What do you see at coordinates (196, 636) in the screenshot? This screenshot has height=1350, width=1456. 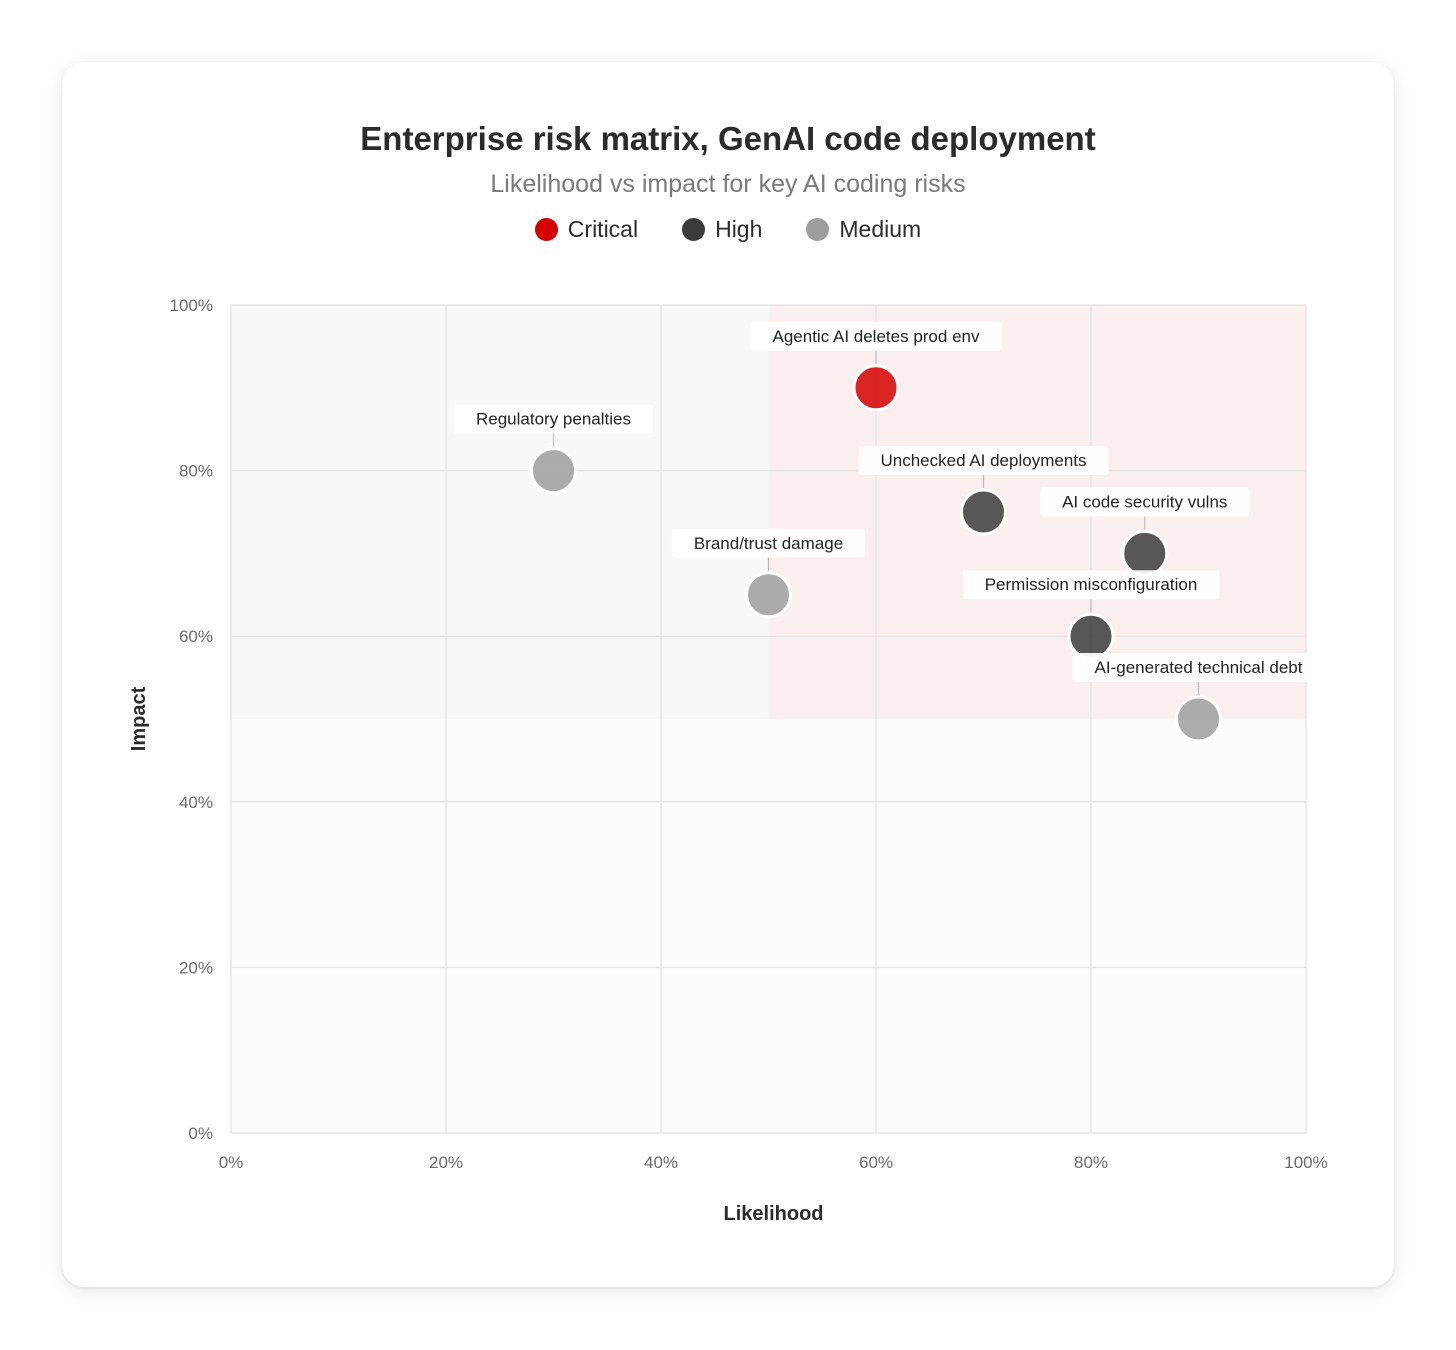 I see `y-tick-label: 60%` at bounding box center [196, 636].